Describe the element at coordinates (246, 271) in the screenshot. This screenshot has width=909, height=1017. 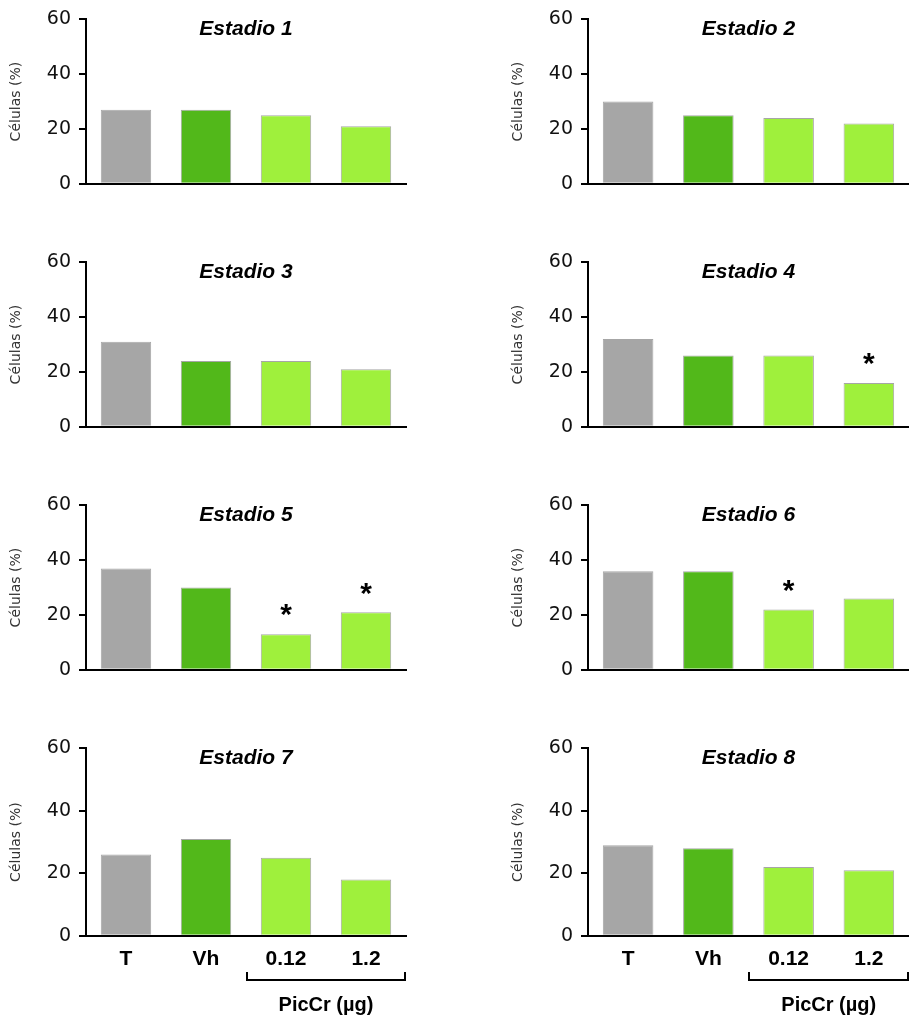
I see `chart-title: Estadio 3` at that location.